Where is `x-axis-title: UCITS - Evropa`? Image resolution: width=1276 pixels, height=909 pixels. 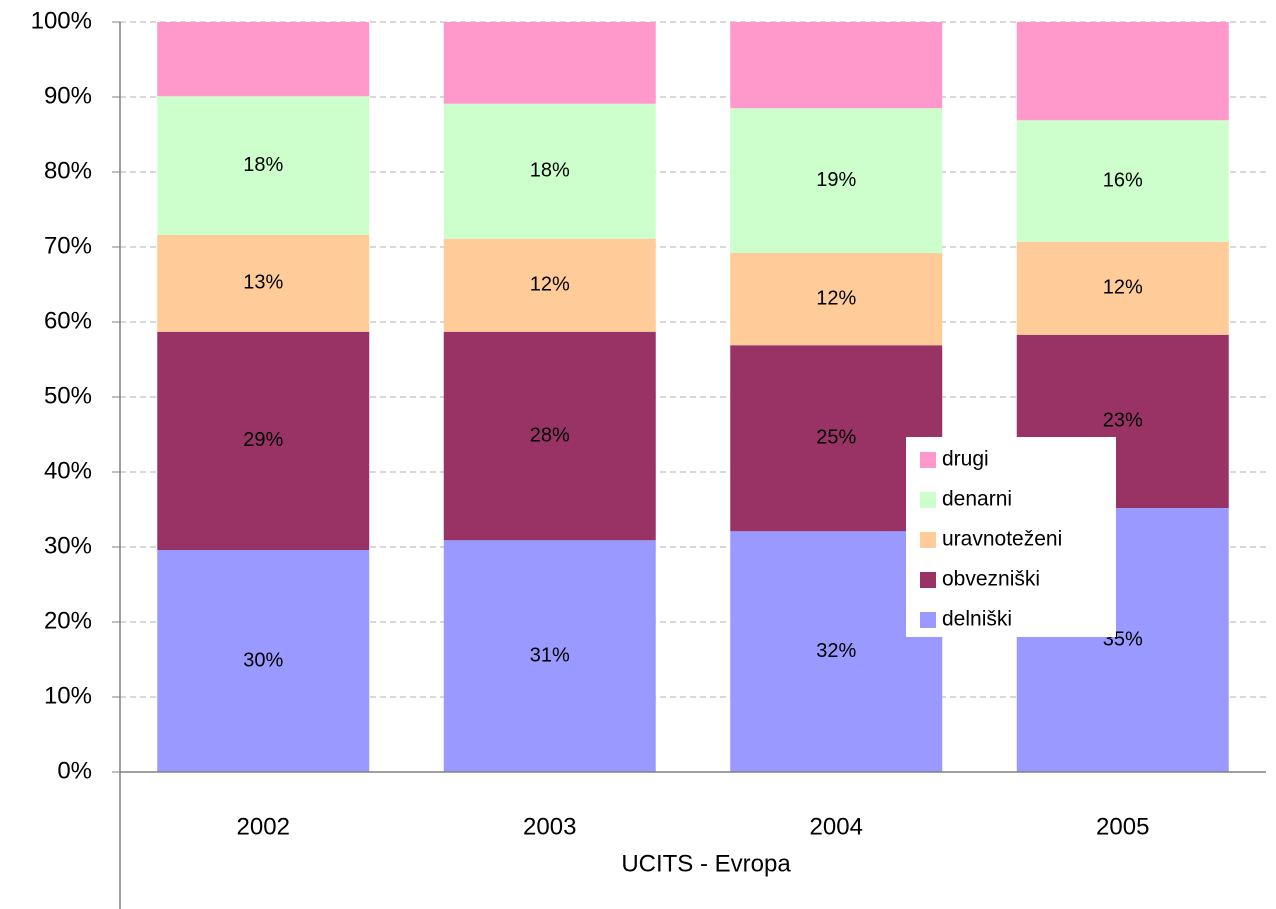 x-axis-title: UCITS - Evropa is located at coordinates (706, 863).